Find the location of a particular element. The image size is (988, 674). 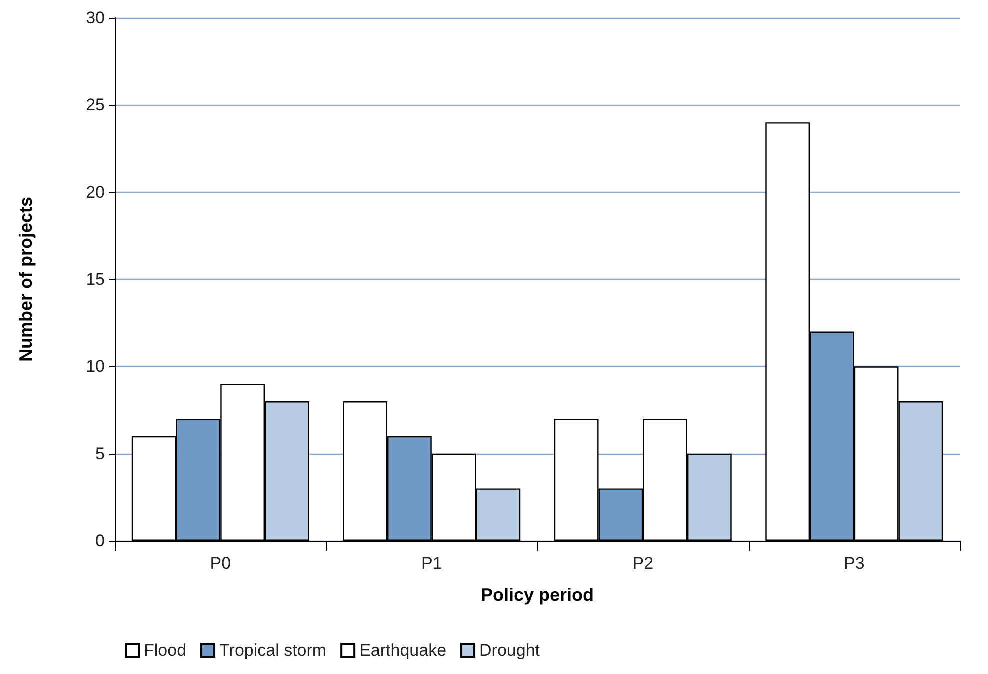

y-tick-label: 5 is located at coordinates (100, 454).